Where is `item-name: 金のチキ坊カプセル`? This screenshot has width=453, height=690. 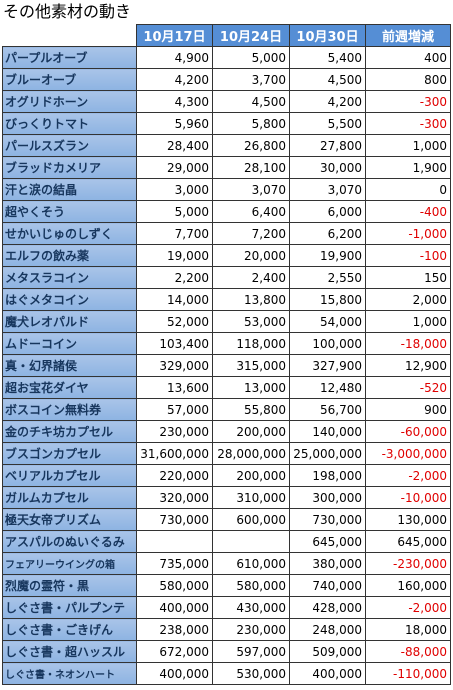 item-name: 金のチキ坊カプセル is located at coordinates (69, 431).